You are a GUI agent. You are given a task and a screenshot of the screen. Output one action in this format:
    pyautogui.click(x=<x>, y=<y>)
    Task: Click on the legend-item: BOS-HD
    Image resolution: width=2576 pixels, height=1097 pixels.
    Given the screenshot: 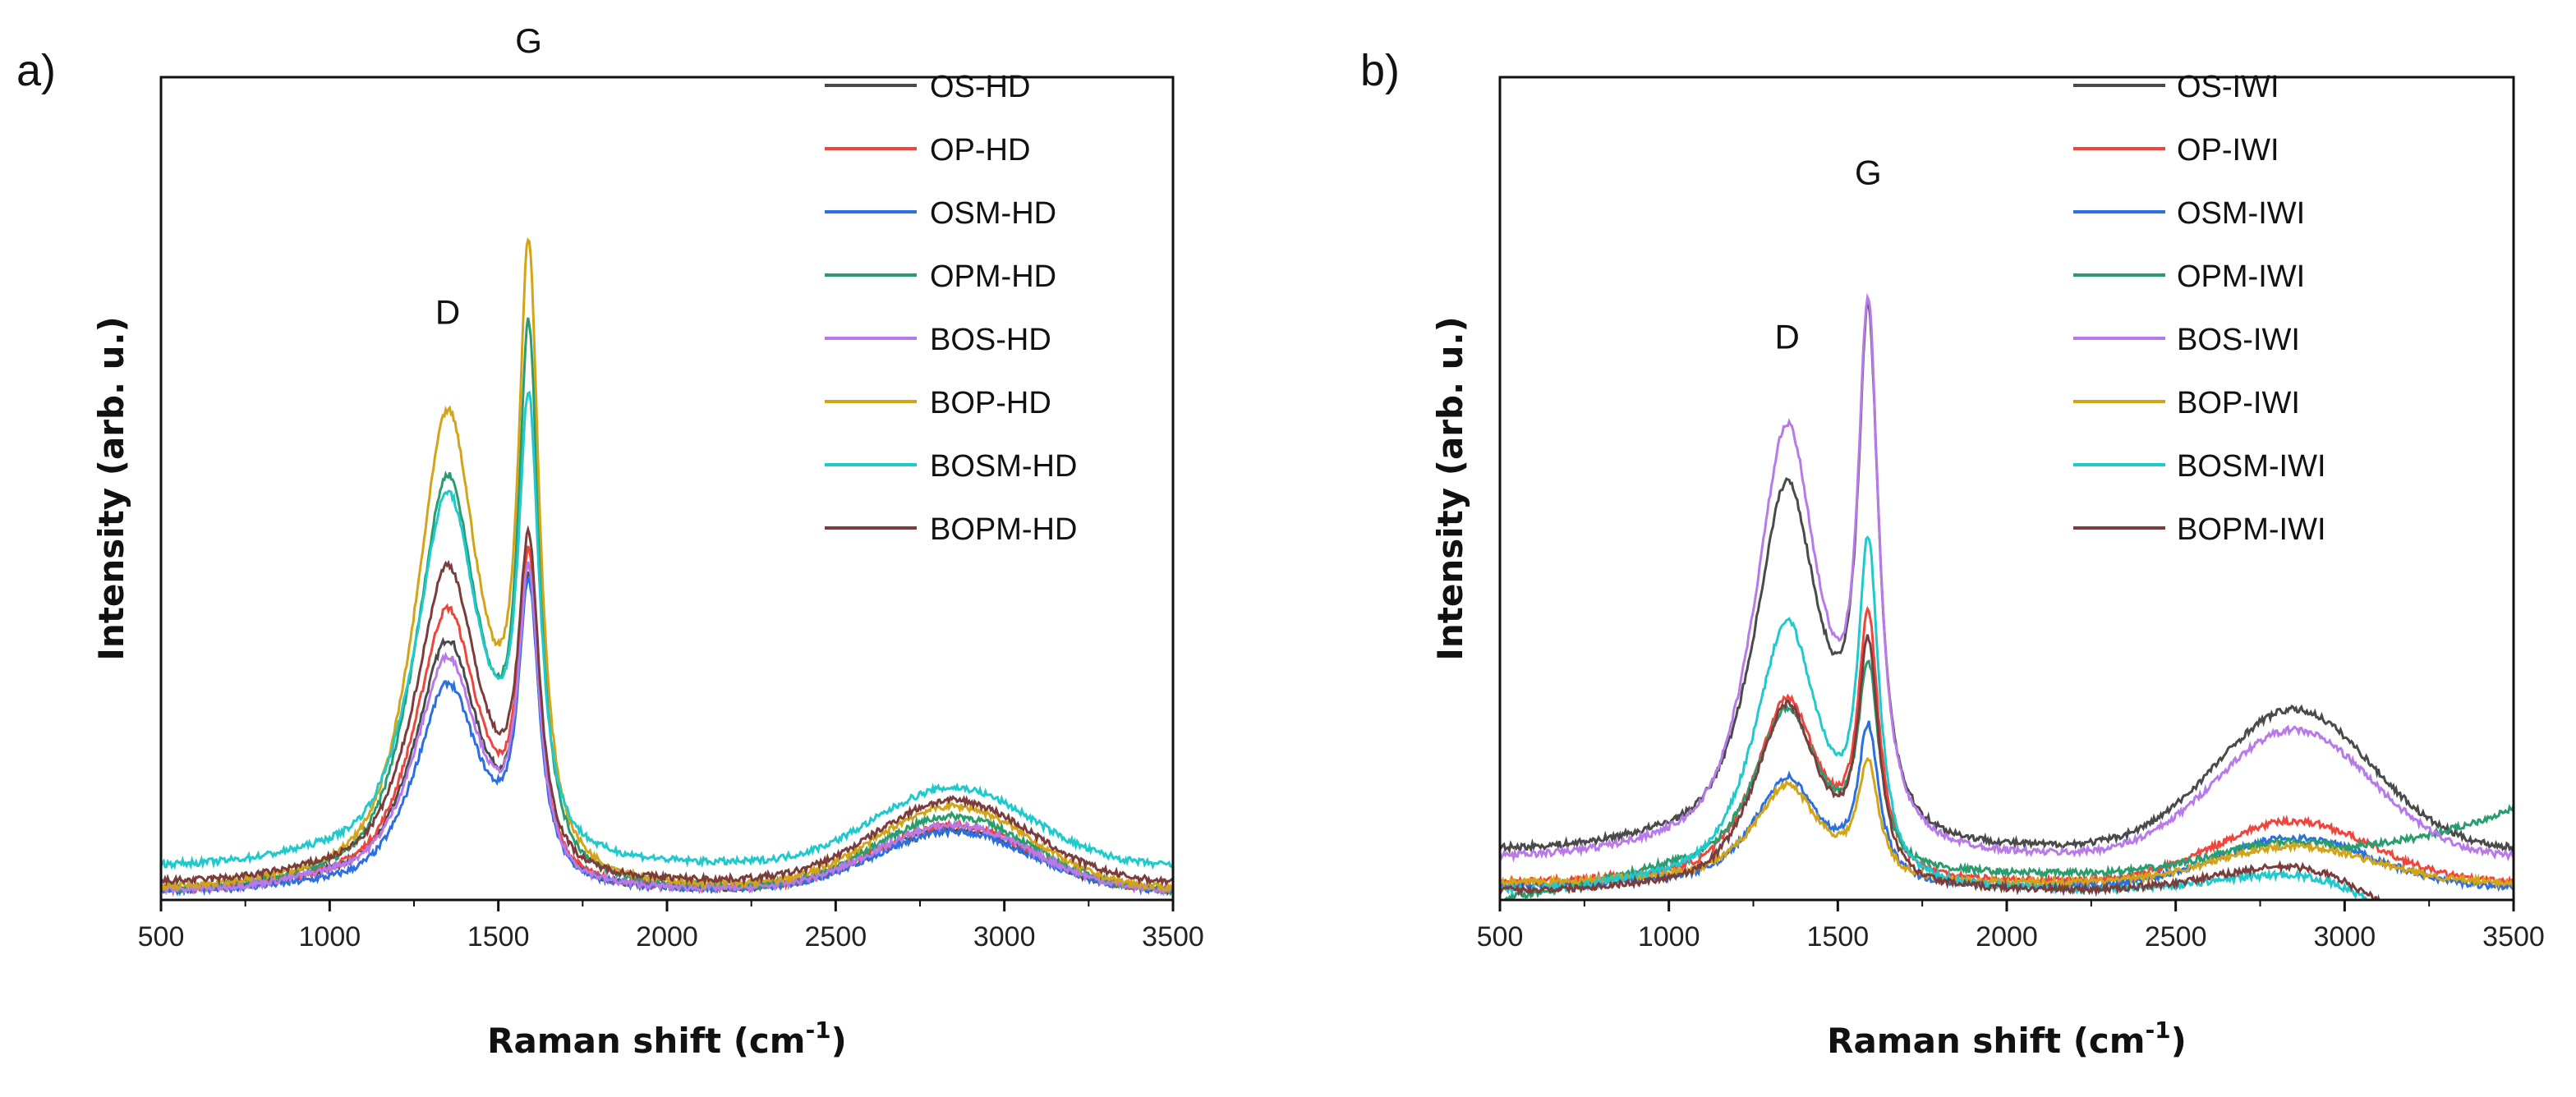 What is the action you would take?
    pyautogui.click(x=938, y=340)
    